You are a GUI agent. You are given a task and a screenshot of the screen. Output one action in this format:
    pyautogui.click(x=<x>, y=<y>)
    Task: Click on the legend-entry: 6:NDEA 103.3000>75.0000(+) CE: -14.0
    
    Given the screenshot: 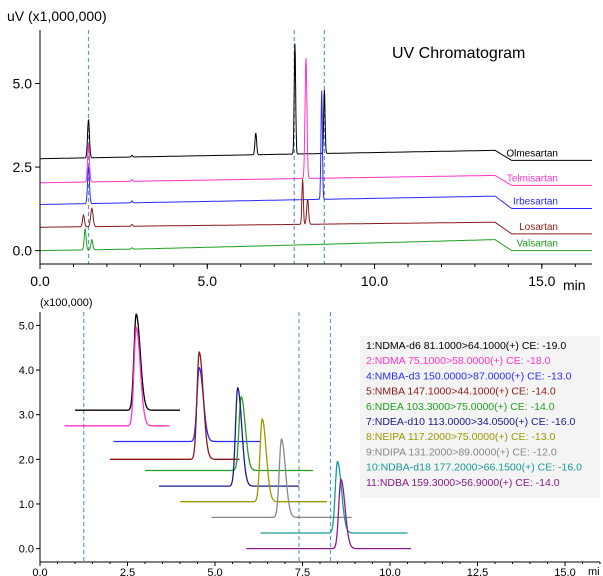 What is the action you would take?
    pyautogui.click(x=460, y=407)
    